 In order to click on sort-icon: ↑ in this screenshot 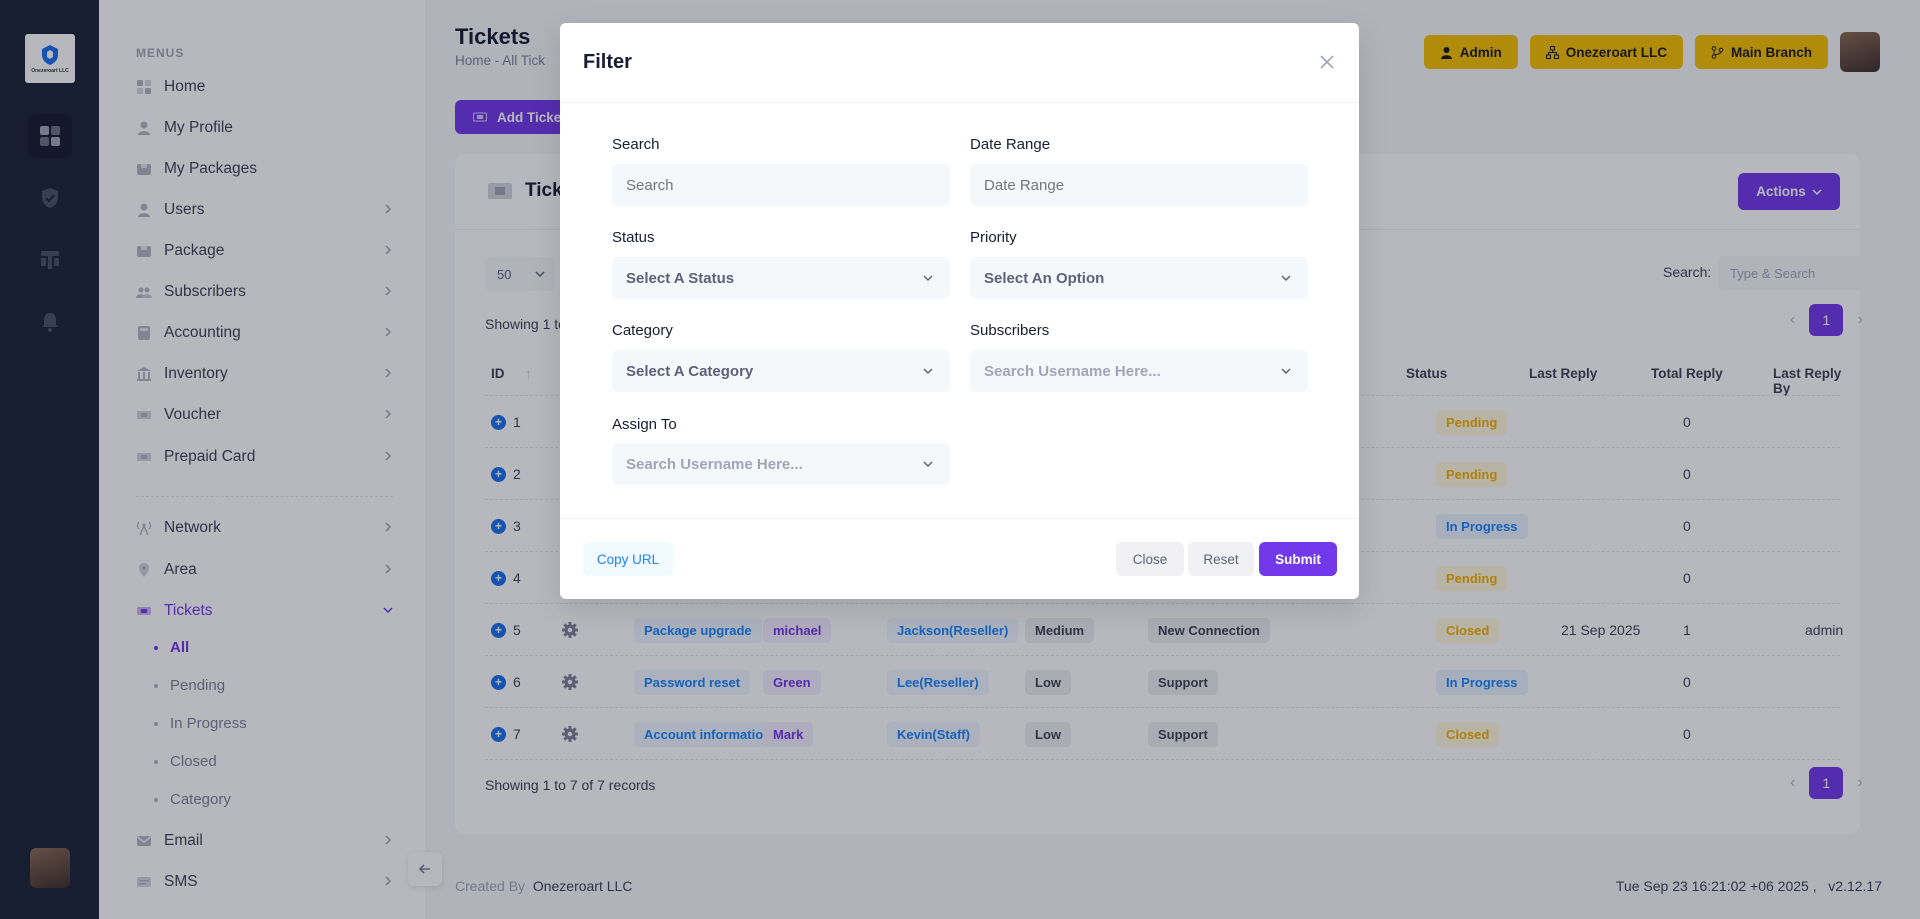, I will do `click(528, 373)`.